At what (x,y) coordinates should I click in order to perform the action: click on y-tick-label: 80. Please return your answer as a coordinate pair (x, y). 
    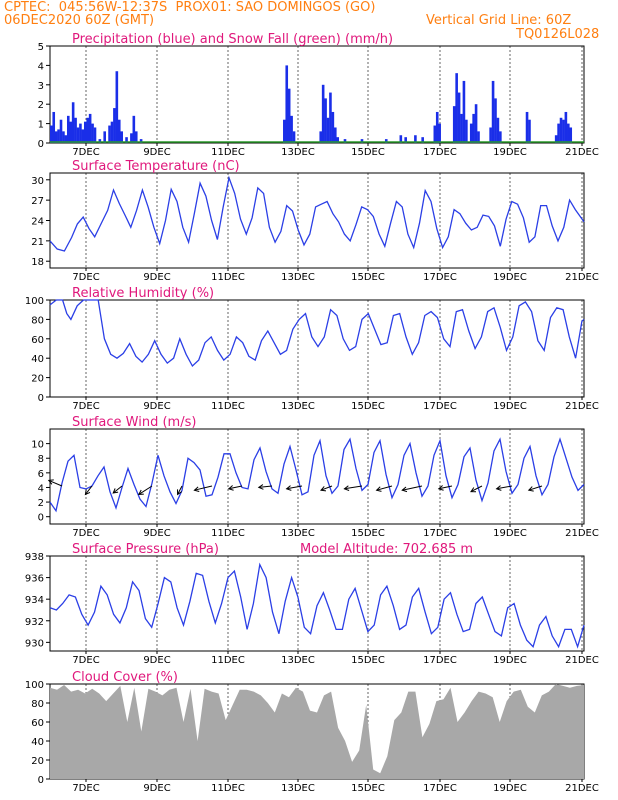
    Looking at the image, I should click on (37, 704).